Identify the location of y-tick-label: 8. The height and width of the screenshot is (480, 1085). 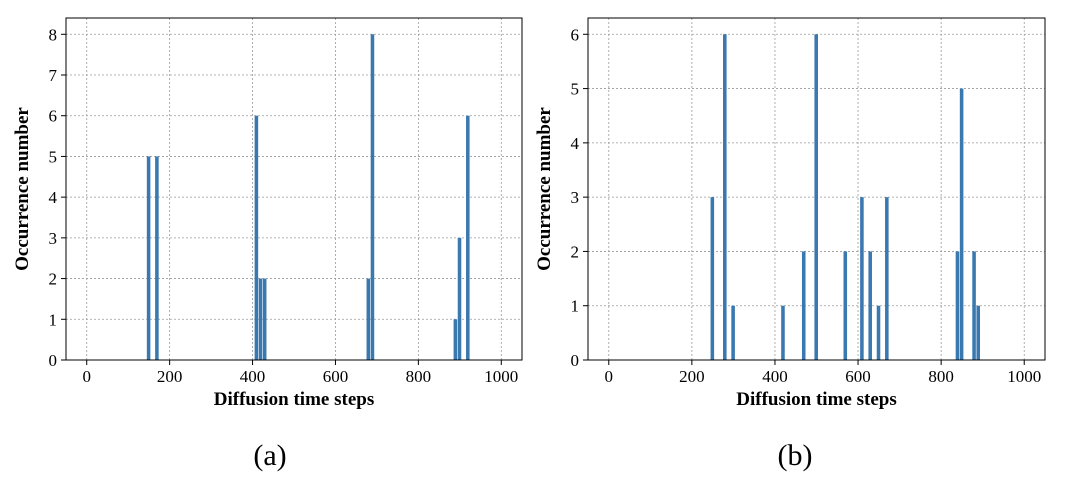
(53, 34).